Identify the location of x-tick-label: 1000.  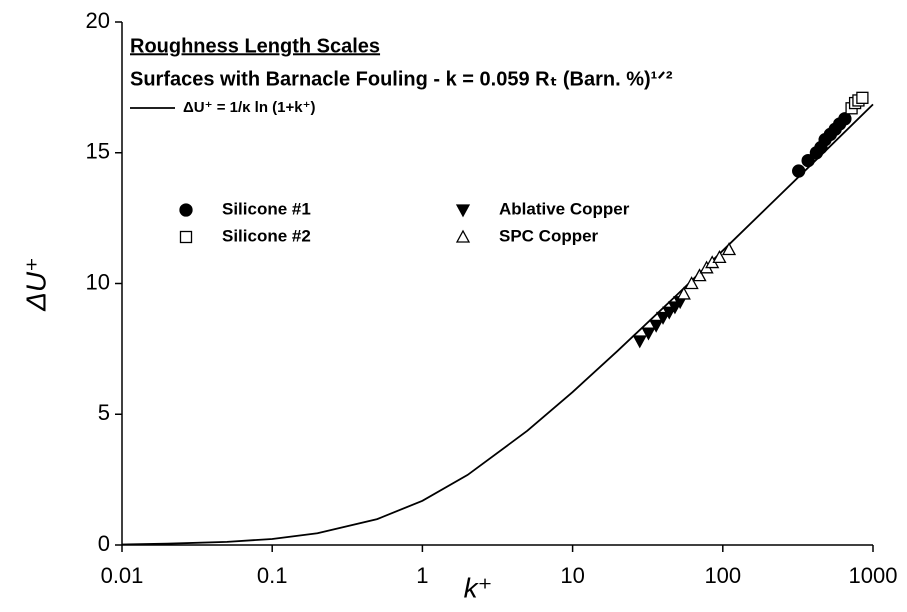
(873, 575).